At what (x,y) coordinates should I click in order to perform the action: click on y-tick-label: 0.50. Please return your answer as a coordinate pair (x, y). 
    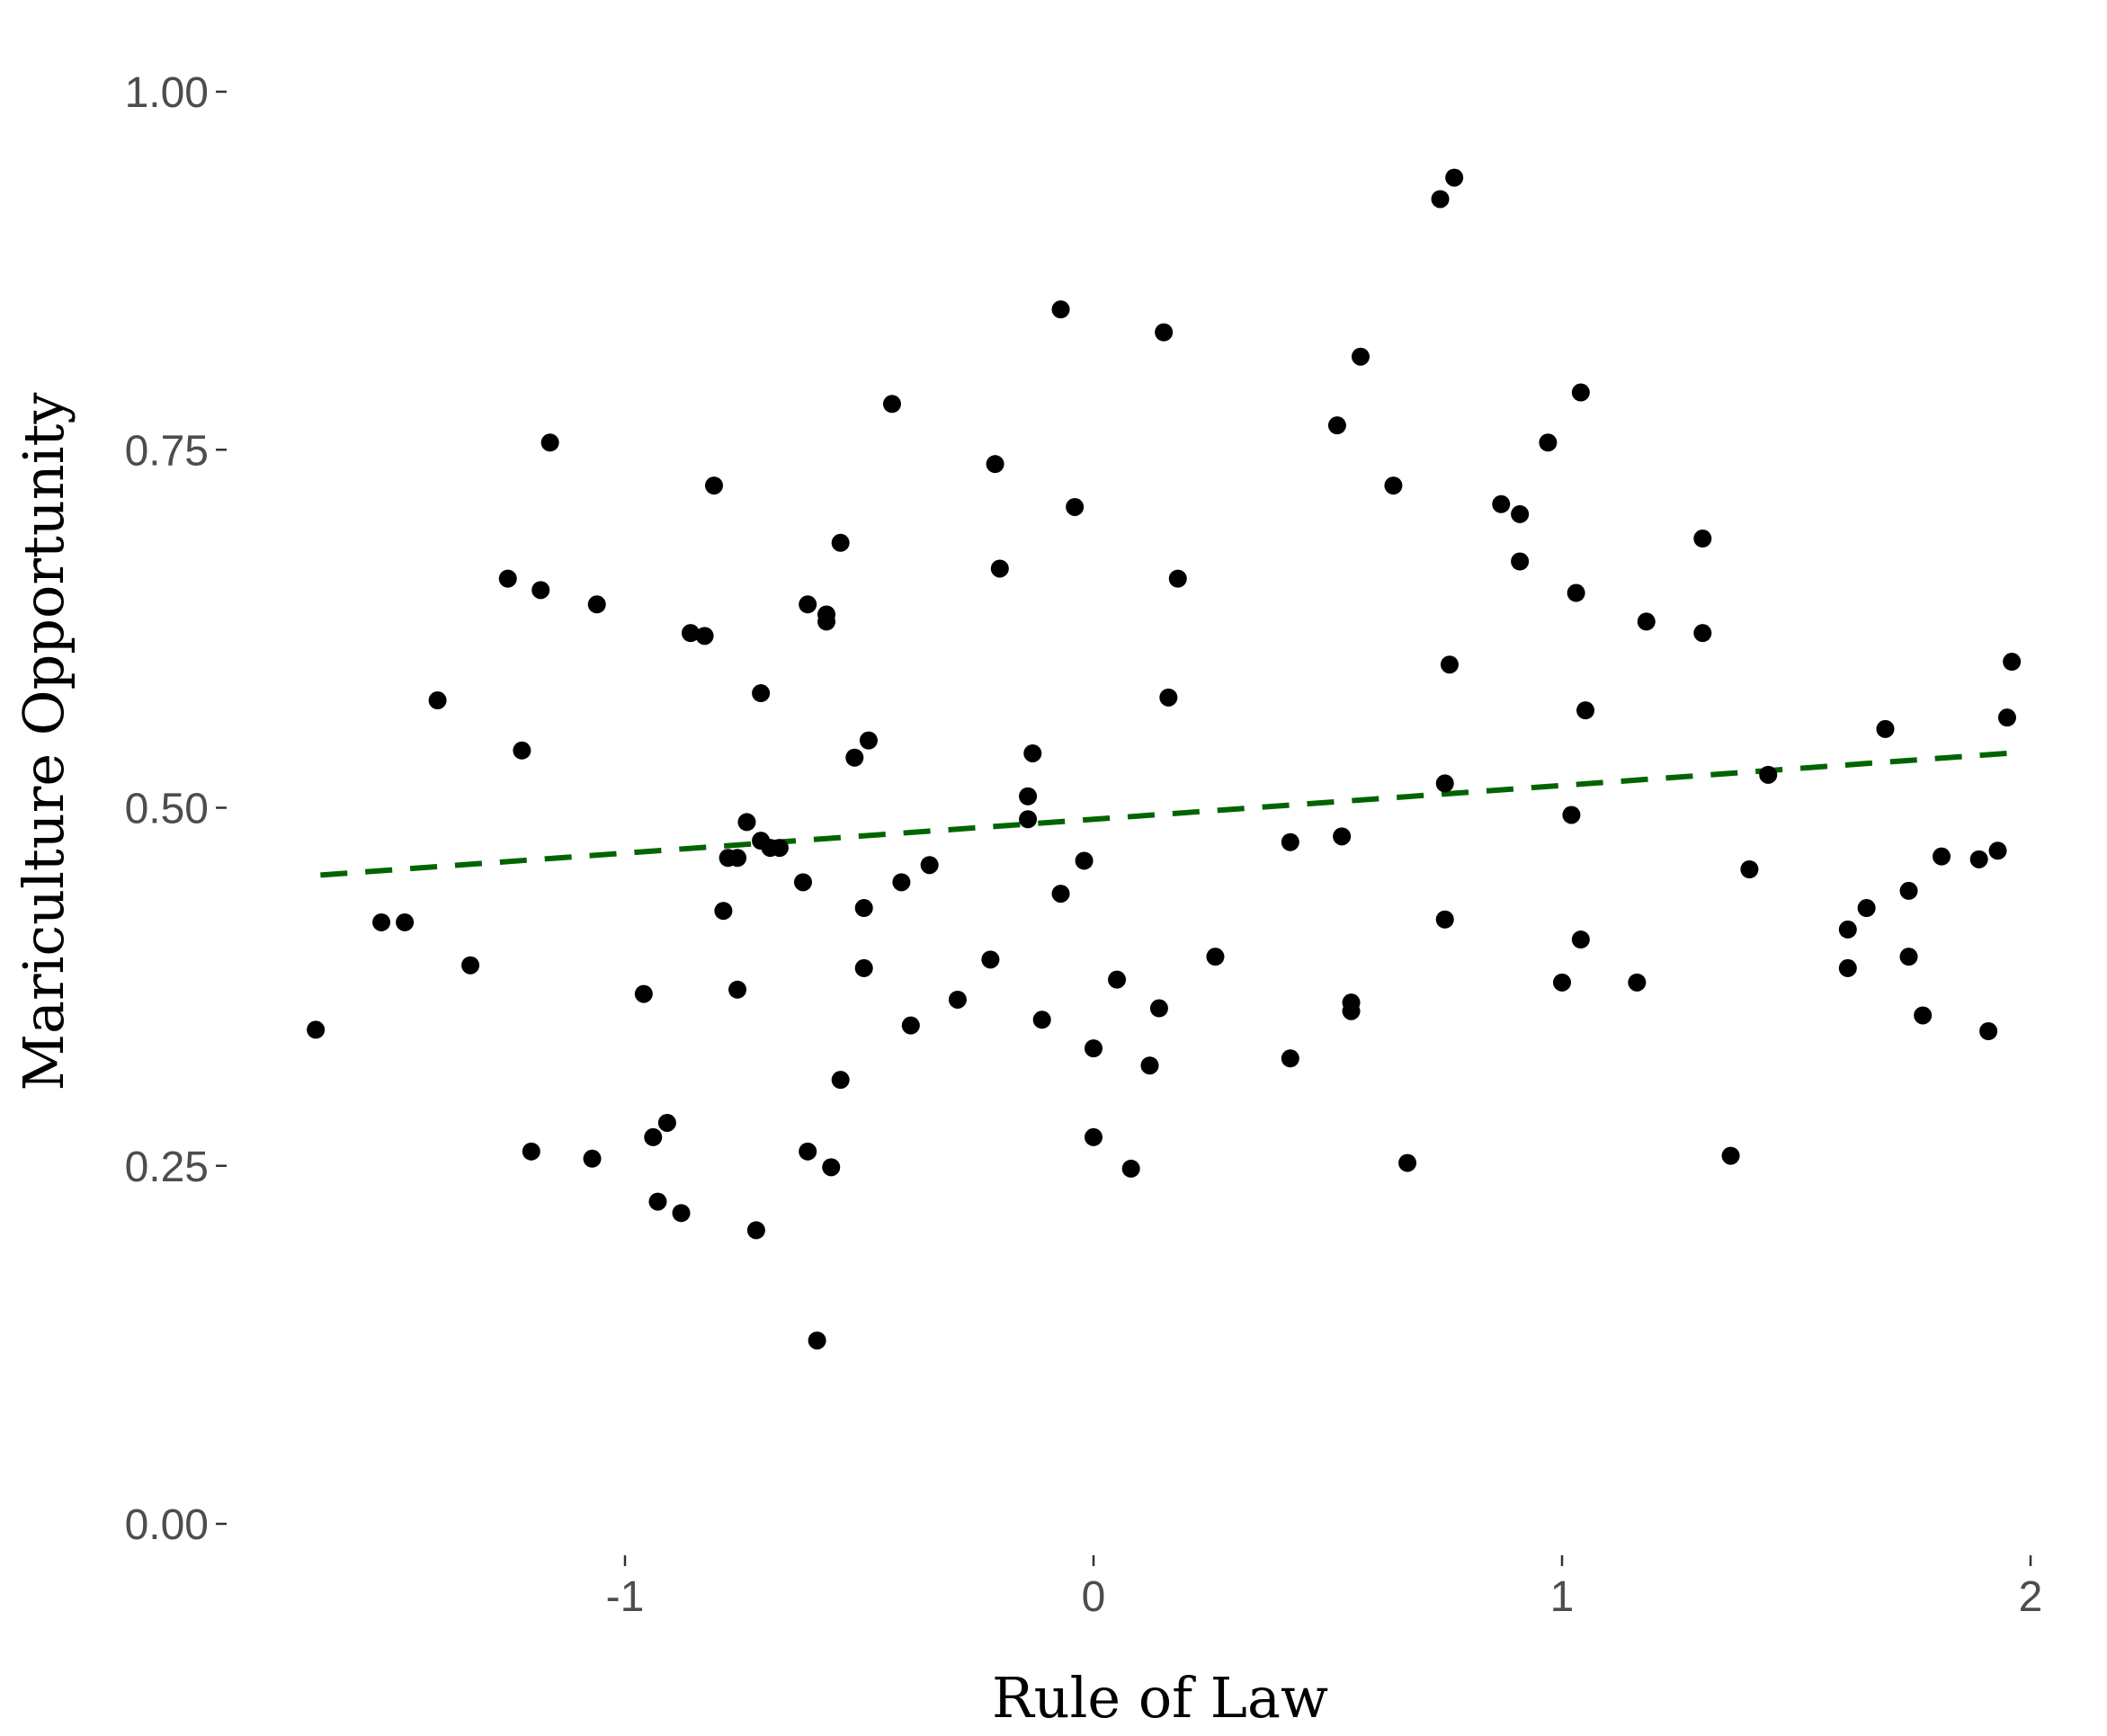
    Looking at the image, I should click on (167, 809).